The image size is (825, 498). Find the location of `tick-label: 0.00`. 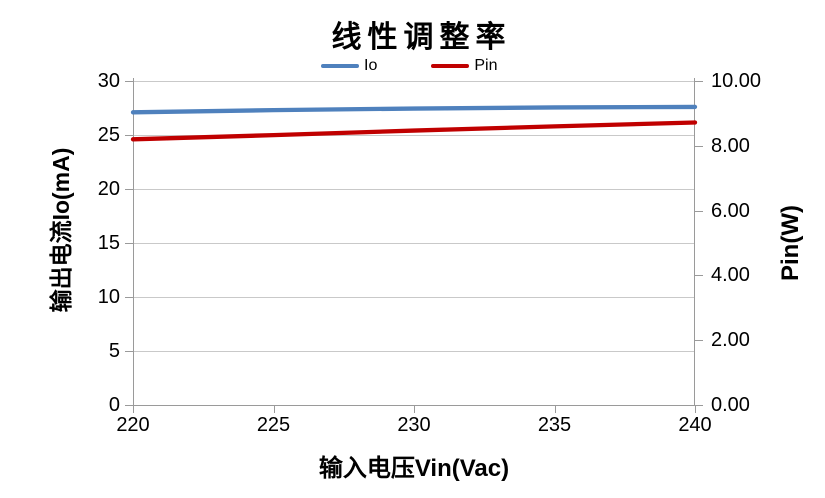

tick-label: 0.00 is located at coordinates (730, 405).